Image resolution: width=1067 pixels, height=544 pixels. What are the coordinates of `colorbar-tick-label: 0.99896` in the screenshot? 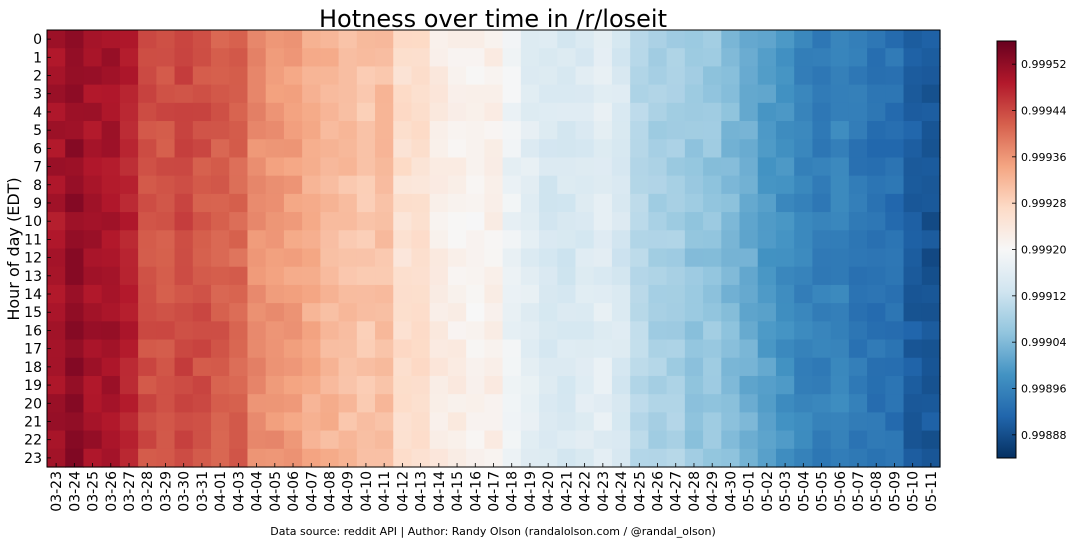 It's located at (1044, 389).